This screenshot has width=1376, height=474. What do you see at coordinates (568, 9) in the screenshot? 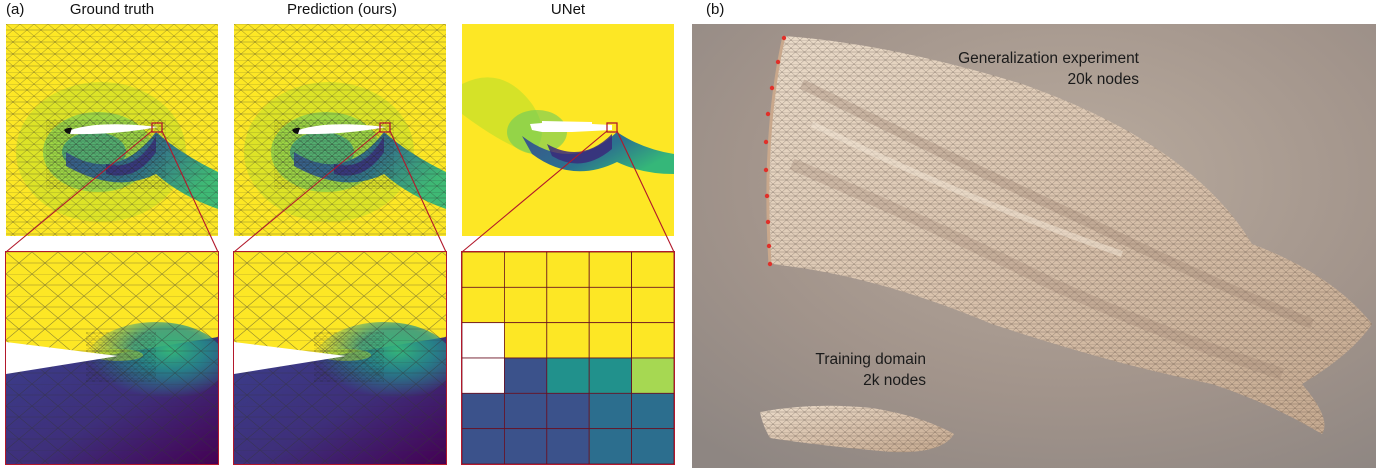
I see `column-title-unet: UNet` at bounding box center [568, 9].